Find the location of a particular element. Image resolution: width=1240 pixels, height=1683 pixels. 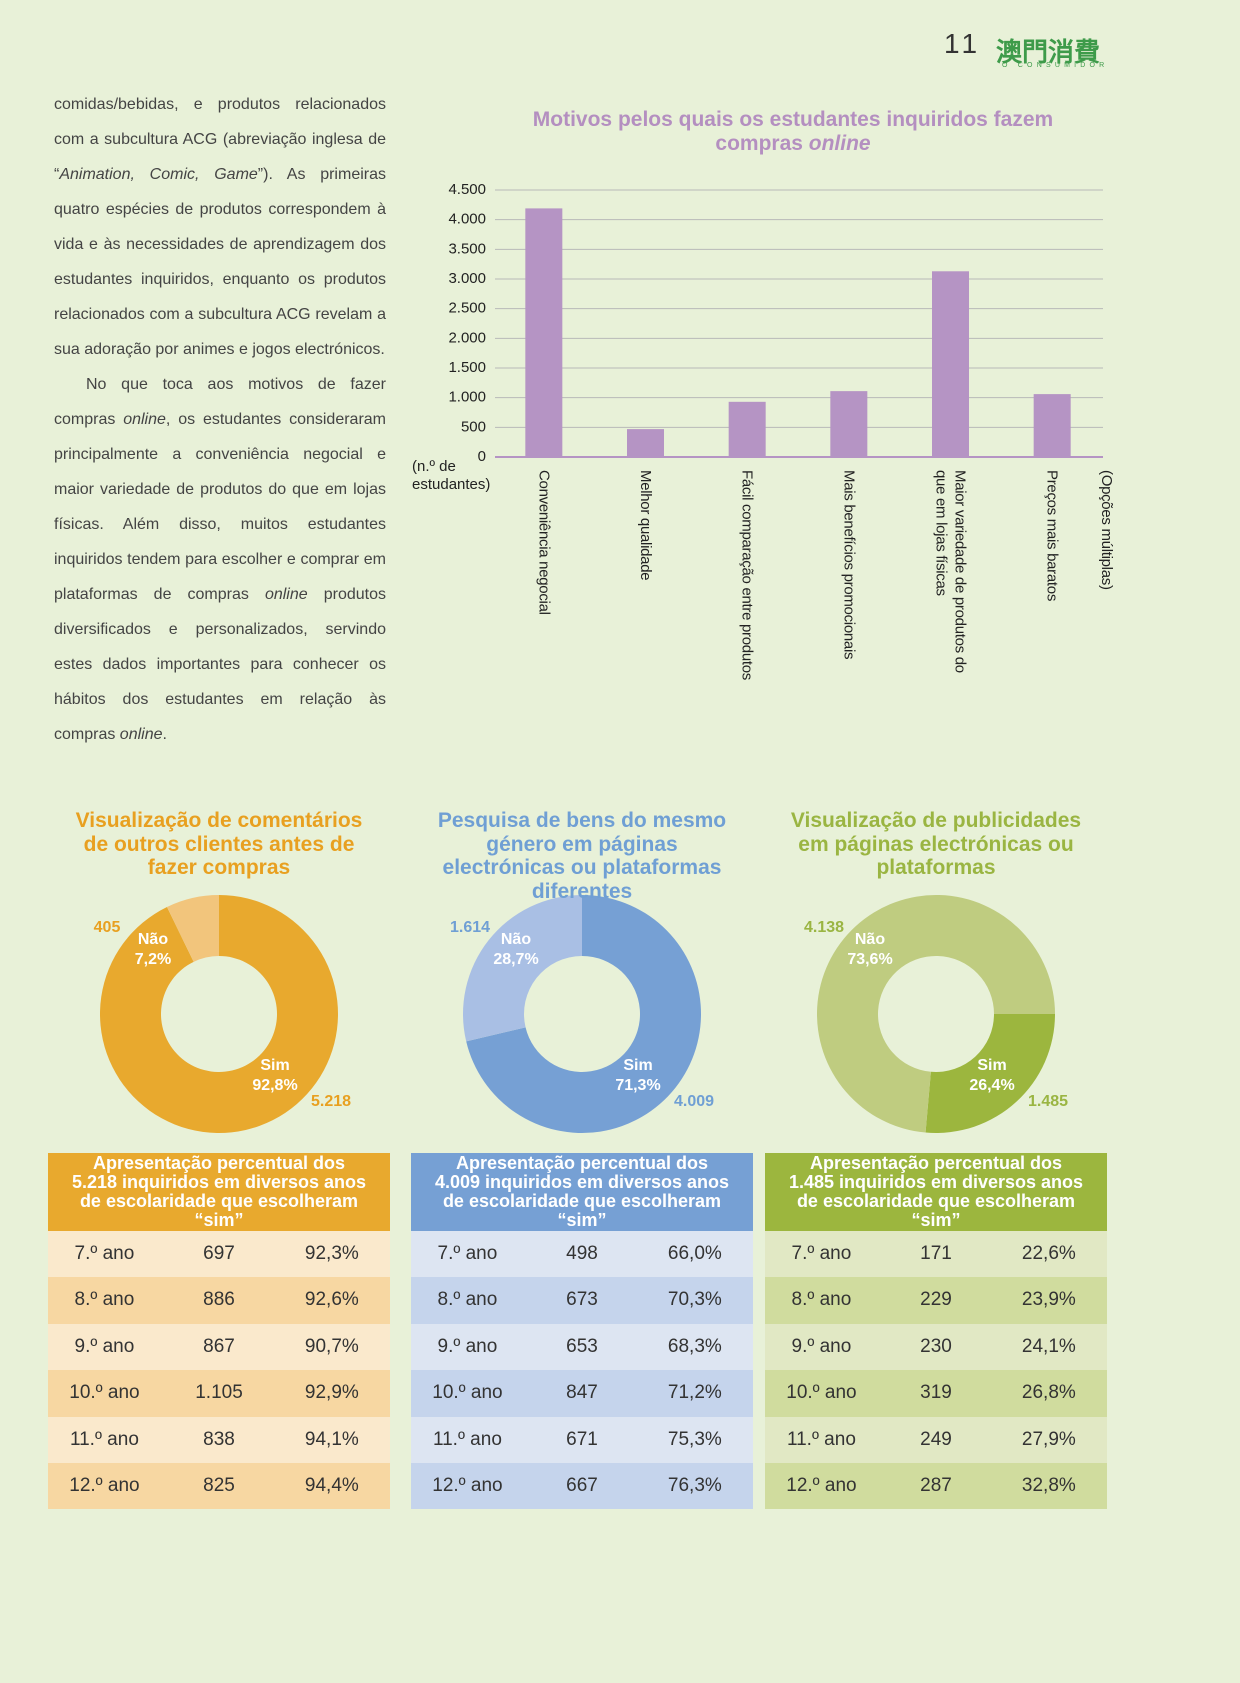

table-cell: 32,8% is located at coordinates (1048, 1485).